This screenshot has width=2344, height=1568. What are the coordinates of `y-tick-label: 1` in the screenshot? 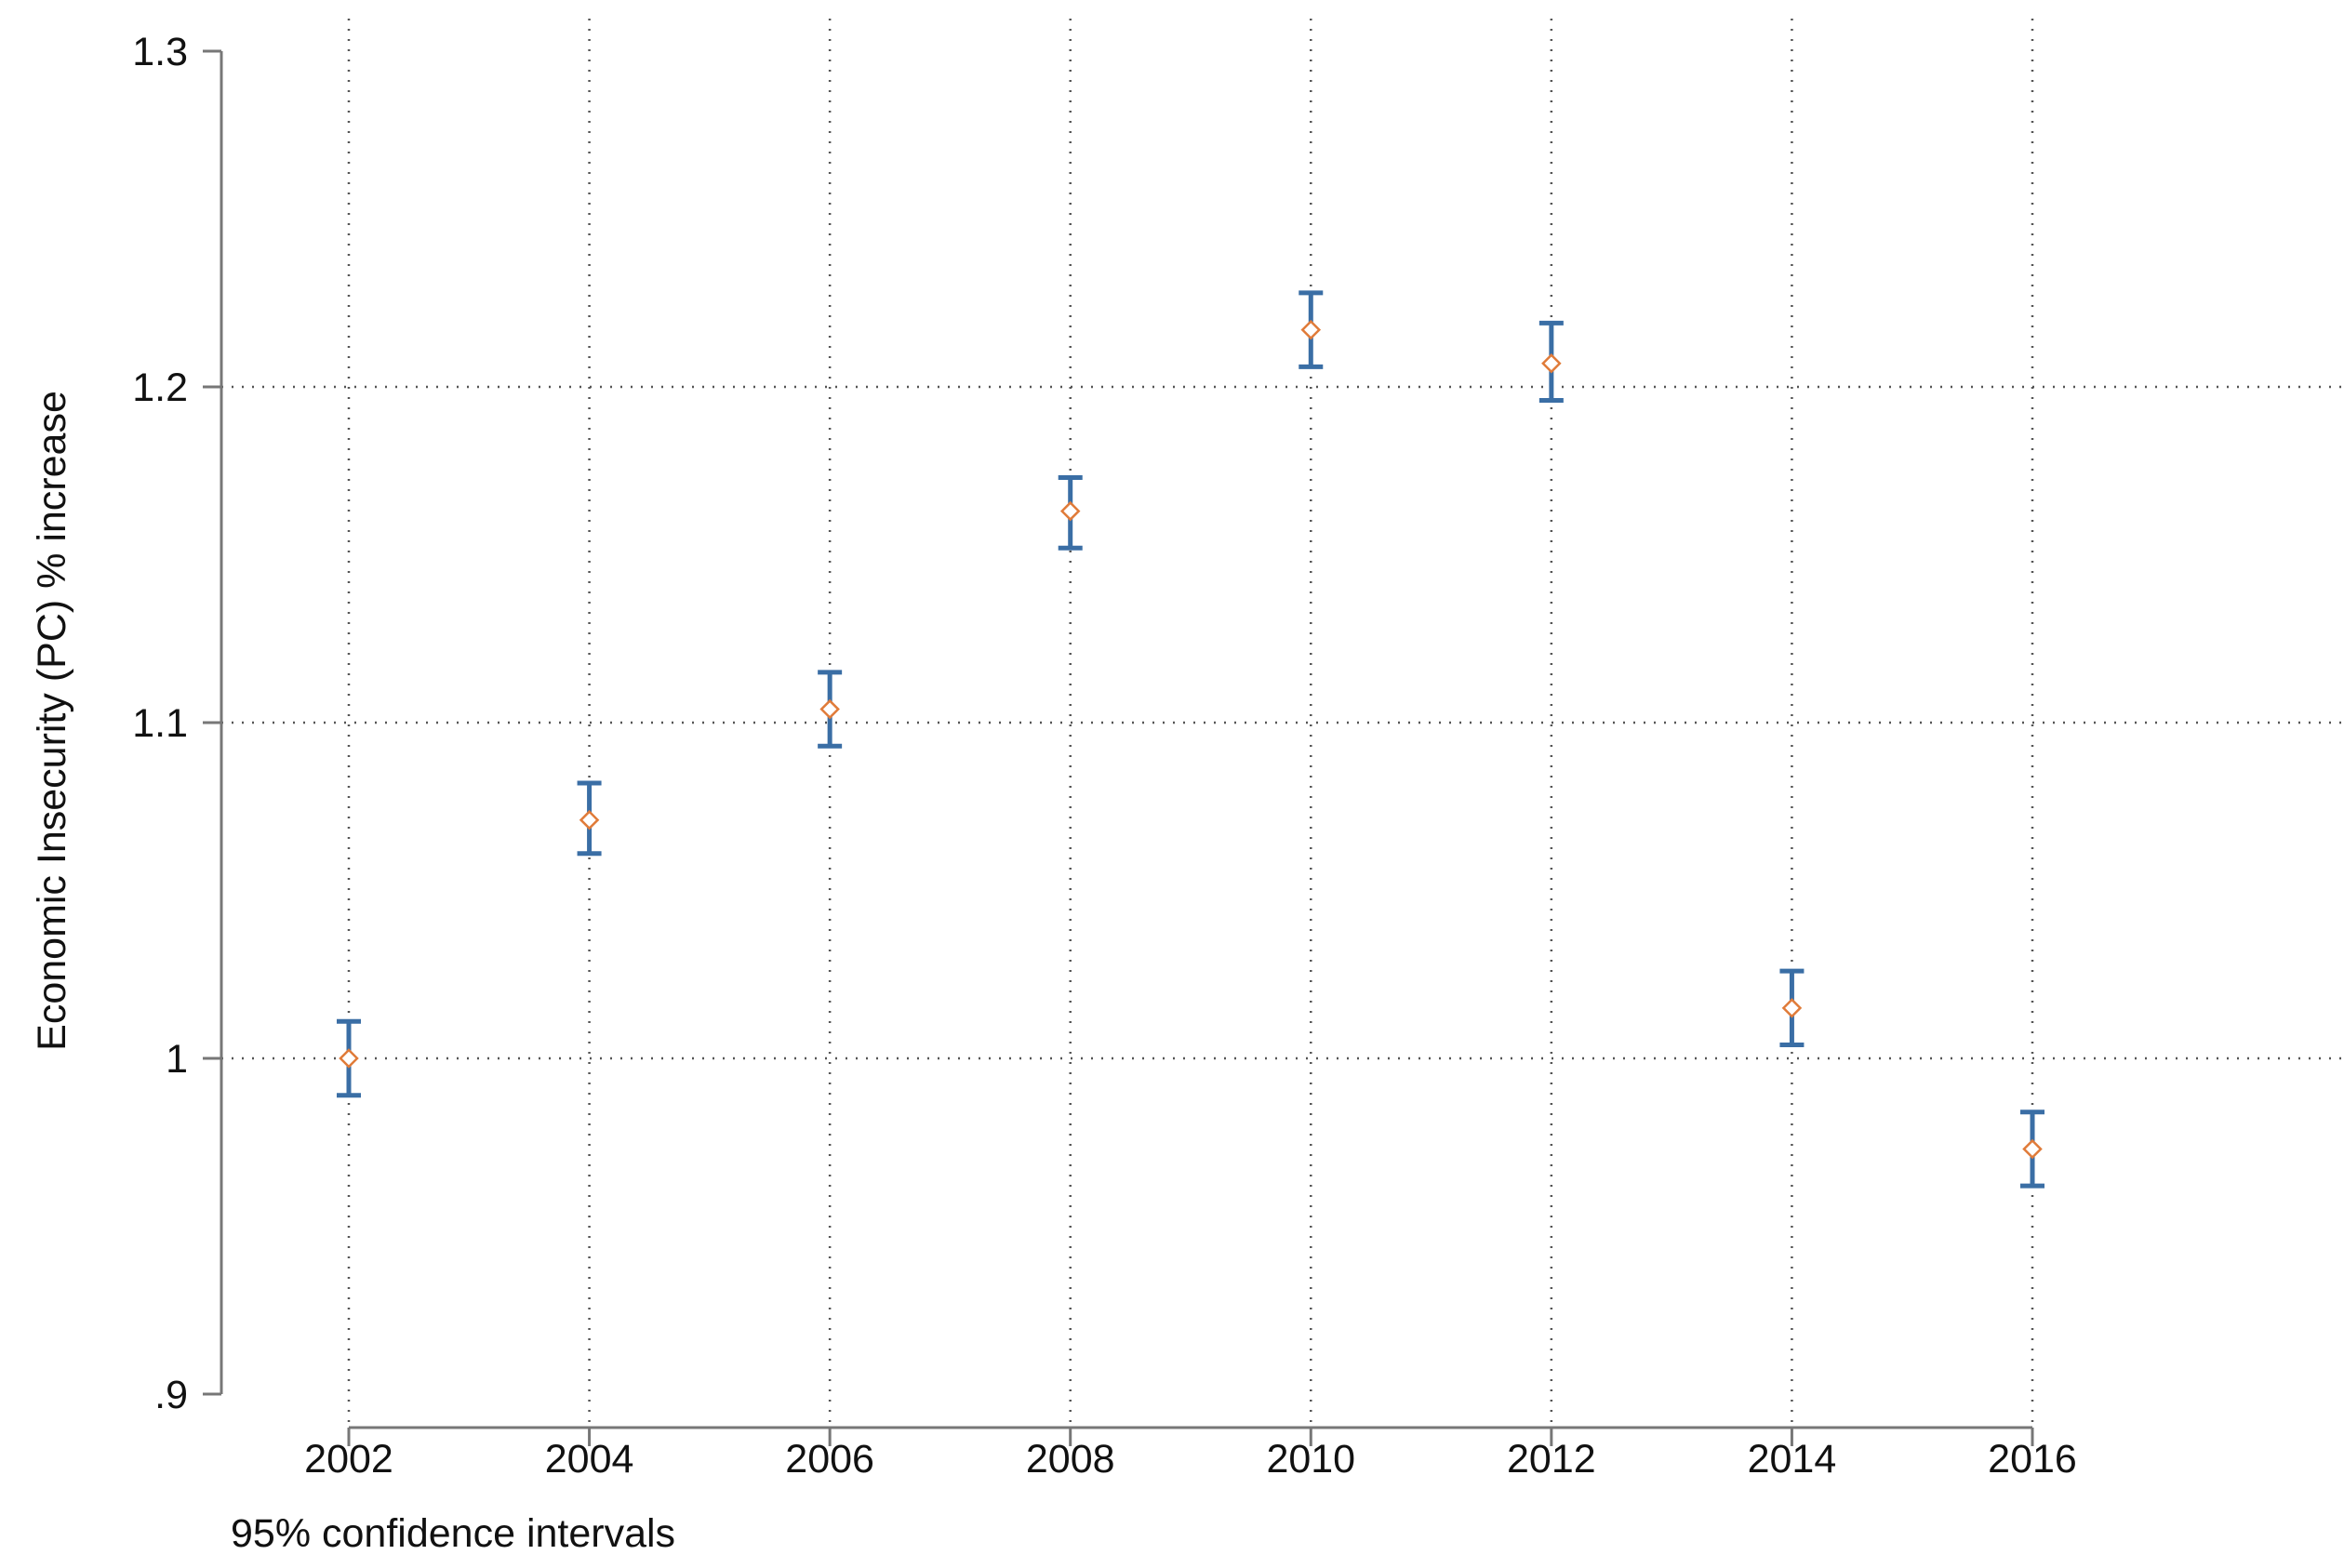 It's located at (177, 1059).